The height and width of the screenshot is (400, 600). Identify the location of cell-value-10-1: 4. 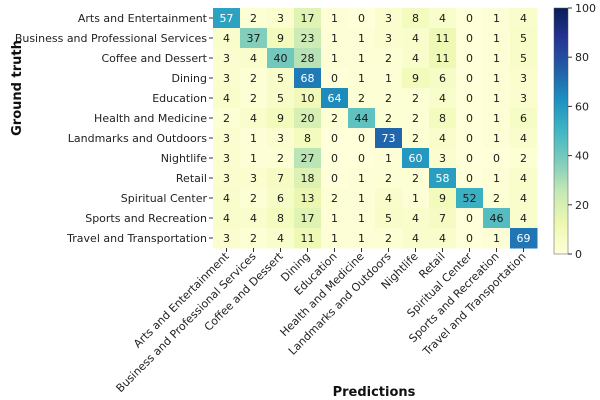
(253, 218).